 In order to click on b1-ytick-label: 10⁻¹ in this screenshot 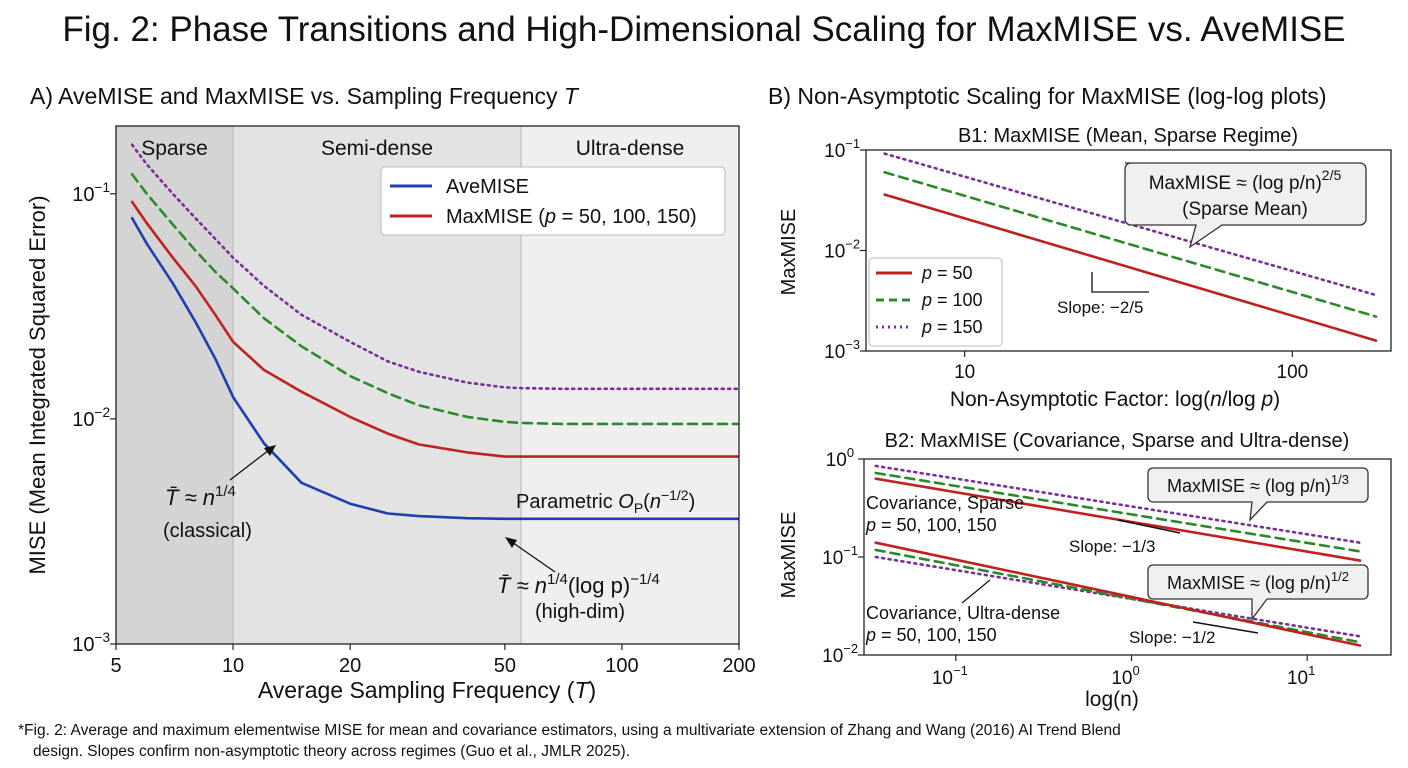, I will do `click(842, 149)`.